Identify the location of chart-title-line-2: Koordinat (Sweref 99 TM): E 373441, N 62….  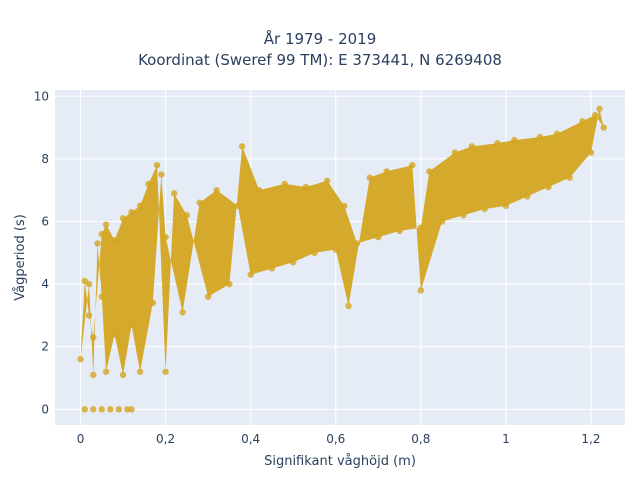
(320, 60).